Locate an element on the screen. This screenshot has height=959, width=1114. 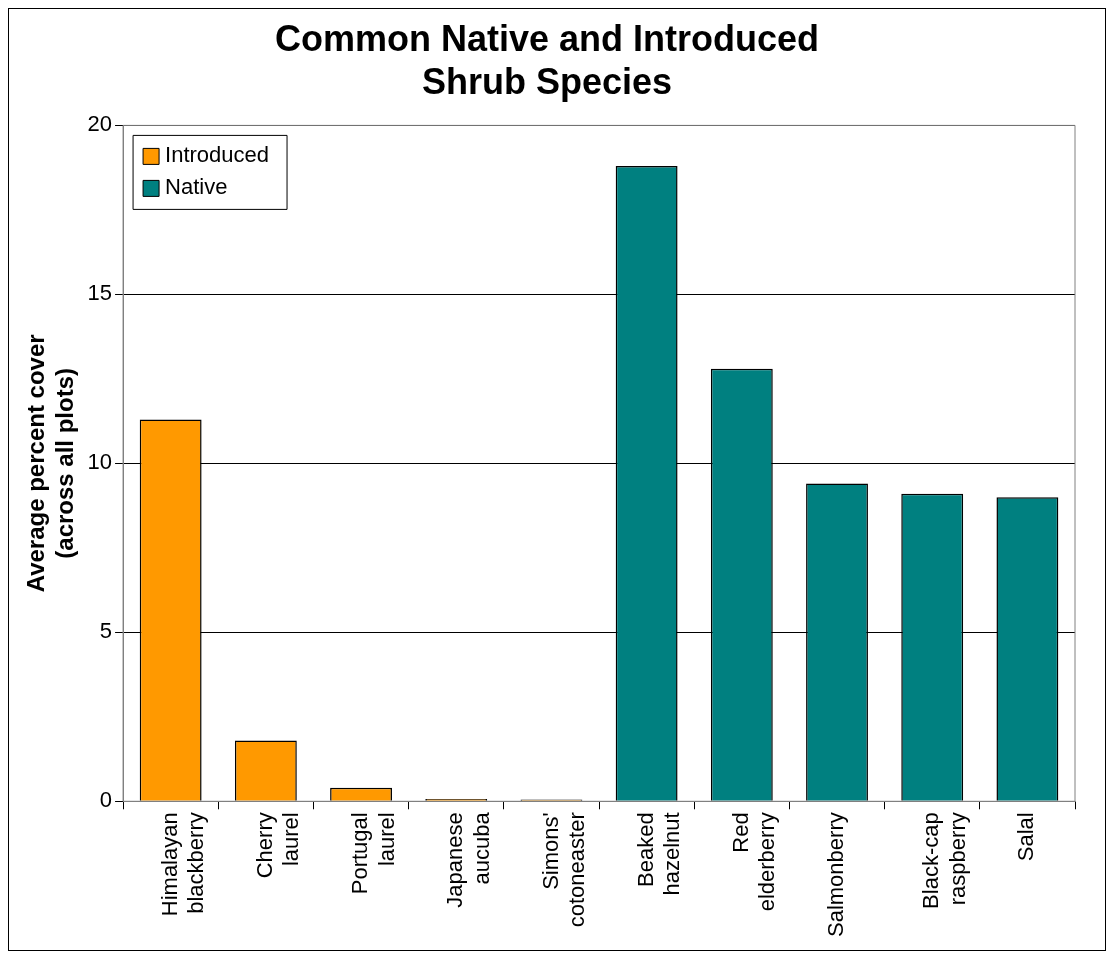
x-tick-label: Himalayan blackberry is located at coordinates (182, 864).